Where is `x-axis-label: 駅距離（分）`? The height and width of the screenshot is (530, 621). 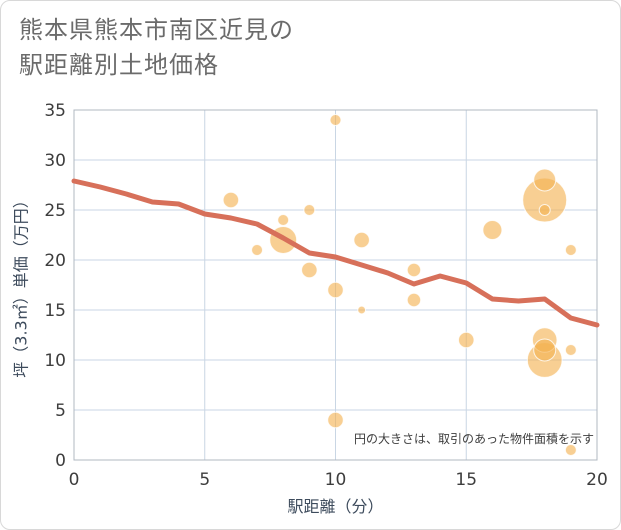
x-axis-label: 駅距離（分） is located at coordinates (335, 506).